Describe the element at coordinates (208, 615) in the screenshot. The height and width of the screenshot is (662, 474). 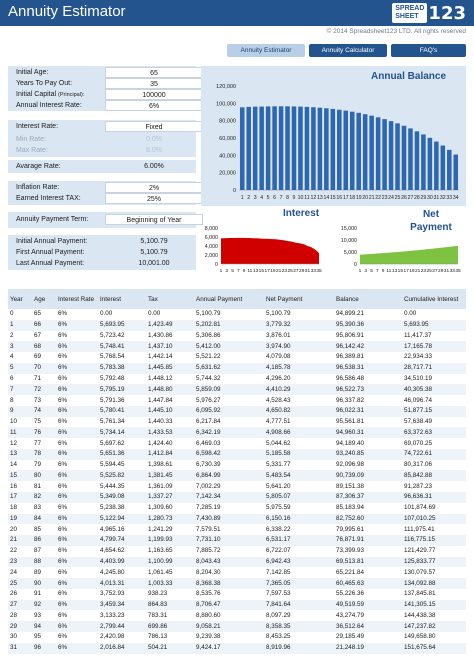
I see `table-cell: 8,880.60` at that location.